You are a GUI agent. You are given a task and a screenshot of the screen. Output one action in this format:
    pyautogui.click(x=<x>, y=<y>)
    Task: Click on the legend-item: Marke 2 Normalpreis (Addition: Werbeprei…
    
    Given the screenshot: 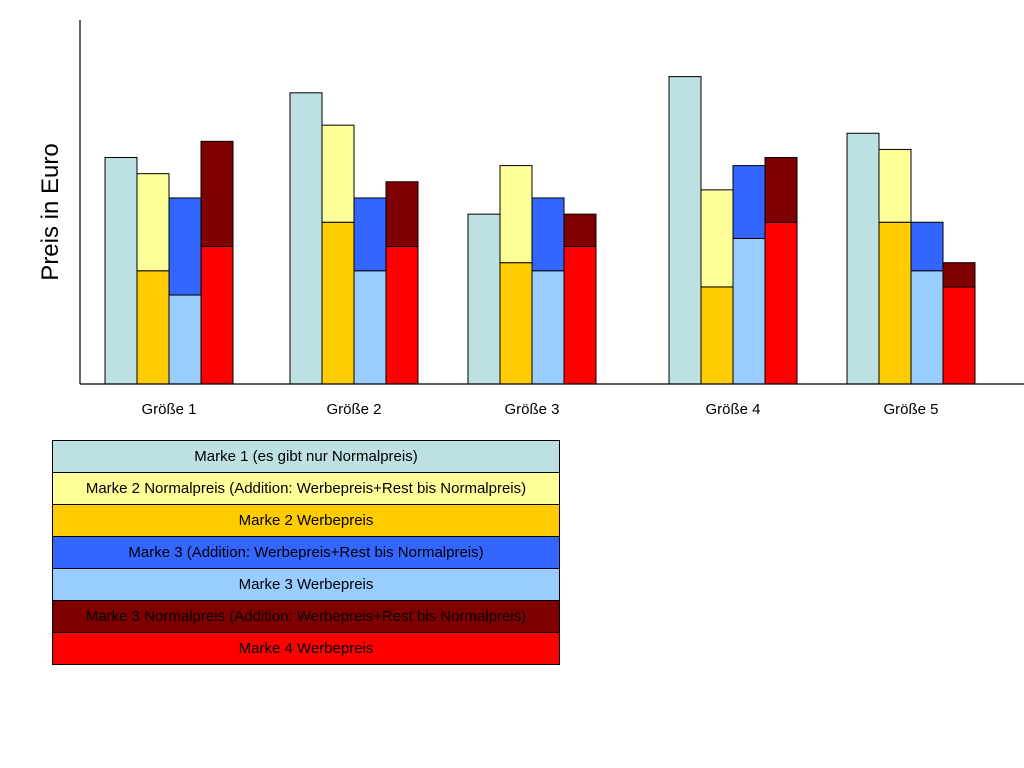 What is the action you would take?
    pyautogui.click(x=306, y=488)
    